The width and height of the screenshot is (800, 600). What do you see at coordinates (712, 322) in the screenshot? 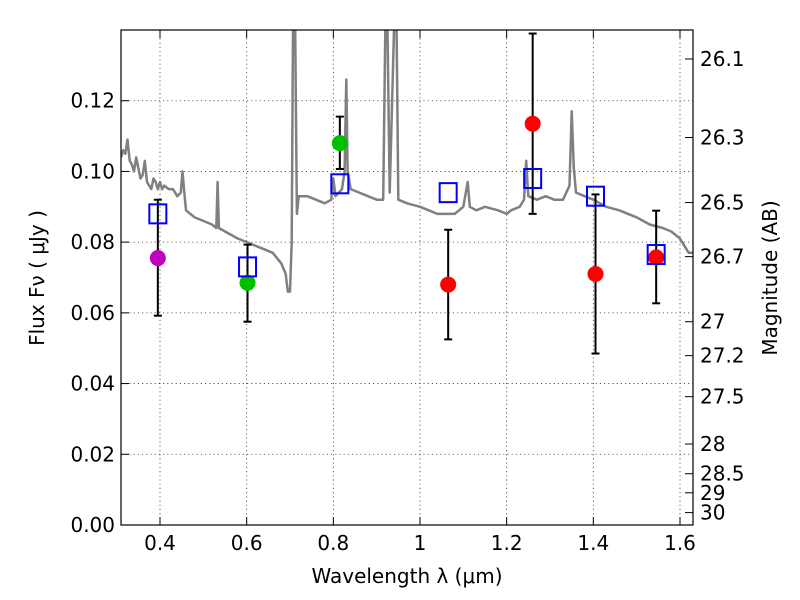
I see `right-tick-label: 27` at bounding box center [712, 322].